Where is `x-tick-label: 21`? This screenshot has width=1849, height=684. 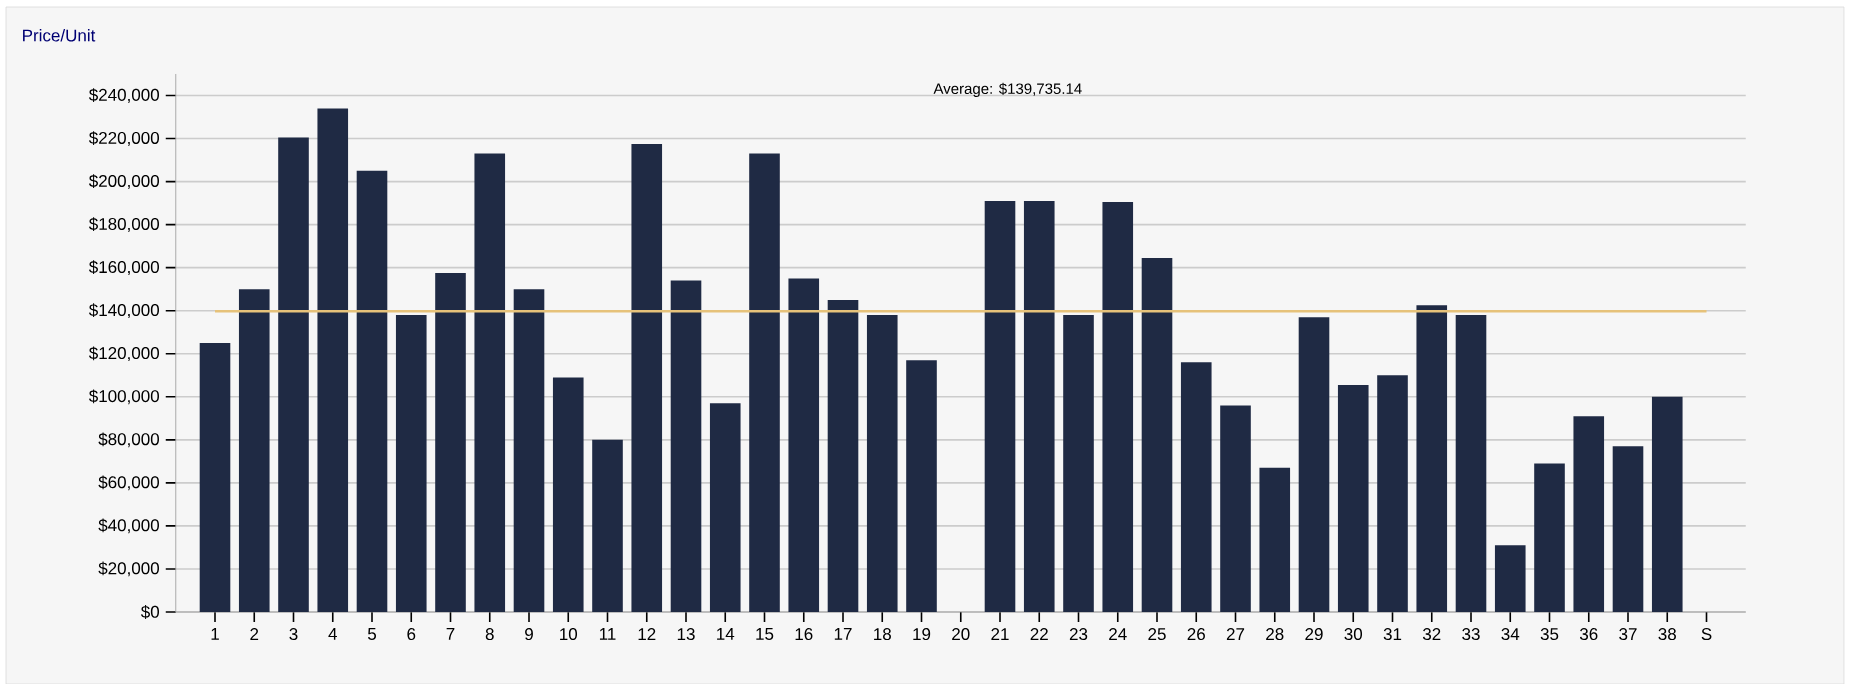 x-tick-label: 21 is located at coordinates (1000, 633).